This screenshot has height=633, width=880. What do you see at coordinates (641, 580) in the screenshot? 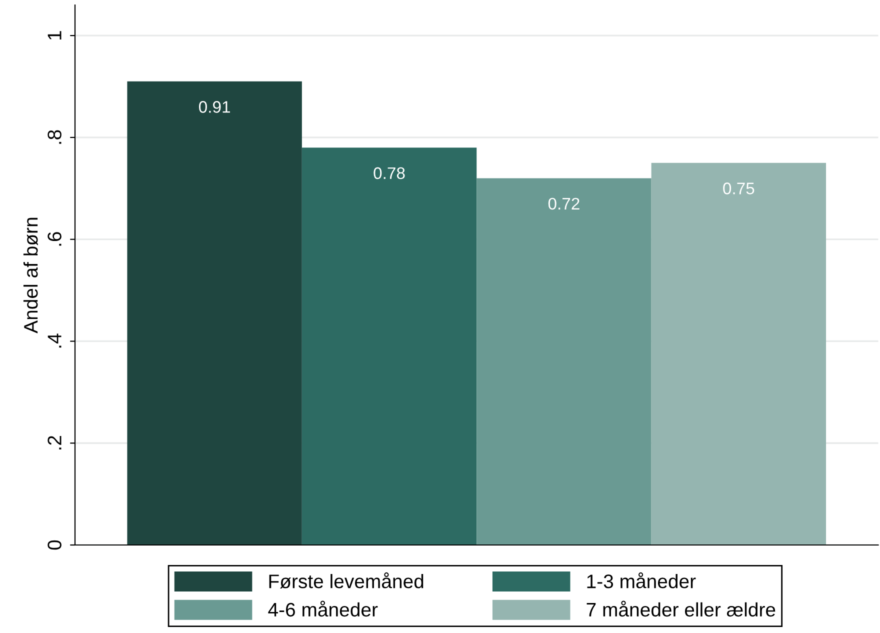
I see `legend-label: 1-3 måneder` at bounding box center [641, 580].